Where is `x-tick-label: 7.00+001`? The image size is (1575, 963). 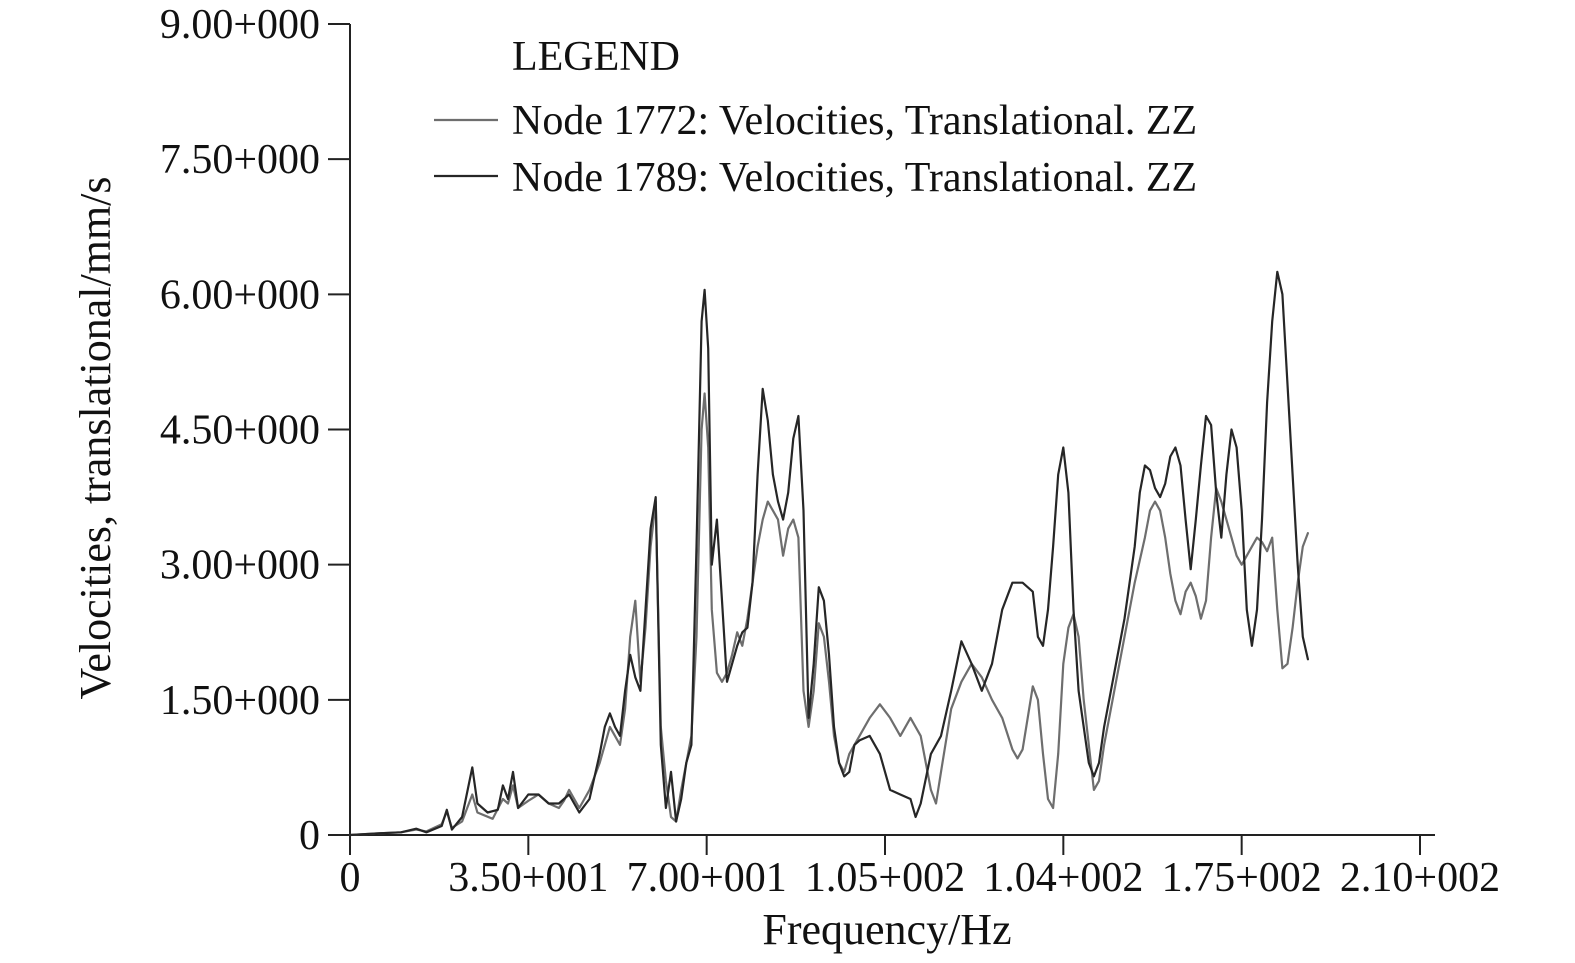 x-tick-label: 7.00+001 is located at coordinates (707, 878).